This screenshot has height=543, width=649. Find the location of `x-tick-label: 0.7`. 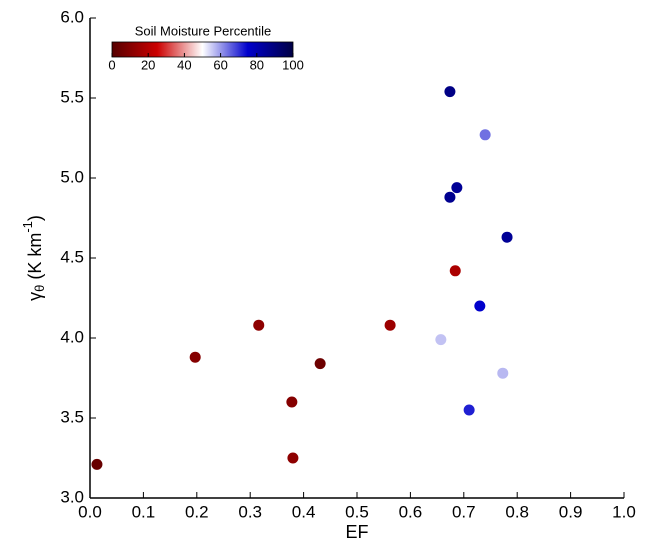

x-tick-label: 0.7 is located at coordinates (464, 511).